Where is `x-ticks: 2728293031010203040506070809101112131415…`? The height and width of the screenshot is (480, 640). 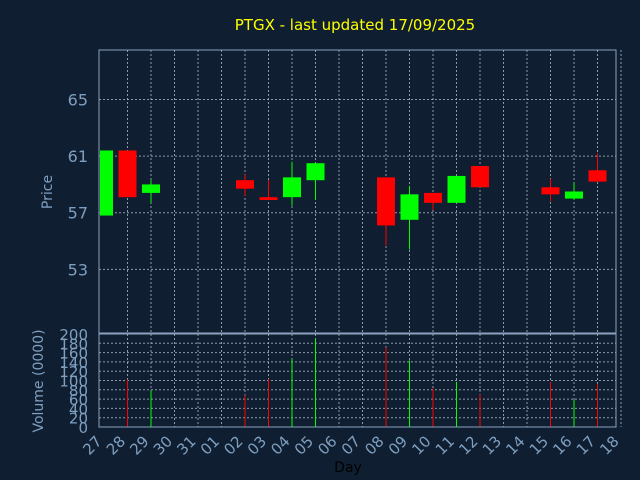 x-ticks: 2728293031010203040506070809101112131415… is located at coordinates (350, 445).